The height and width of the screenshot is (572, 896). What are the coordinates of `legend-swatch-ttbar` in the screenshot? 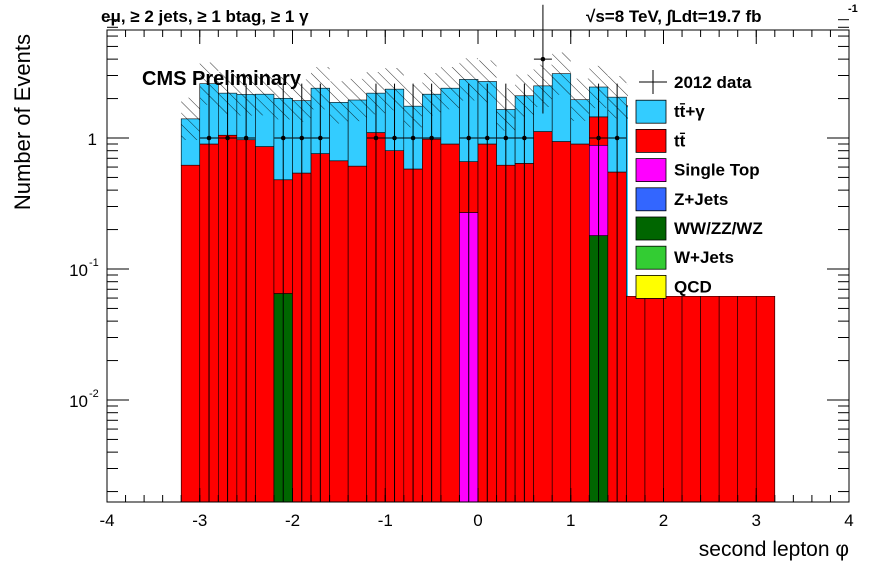 It's located at (651, 140).